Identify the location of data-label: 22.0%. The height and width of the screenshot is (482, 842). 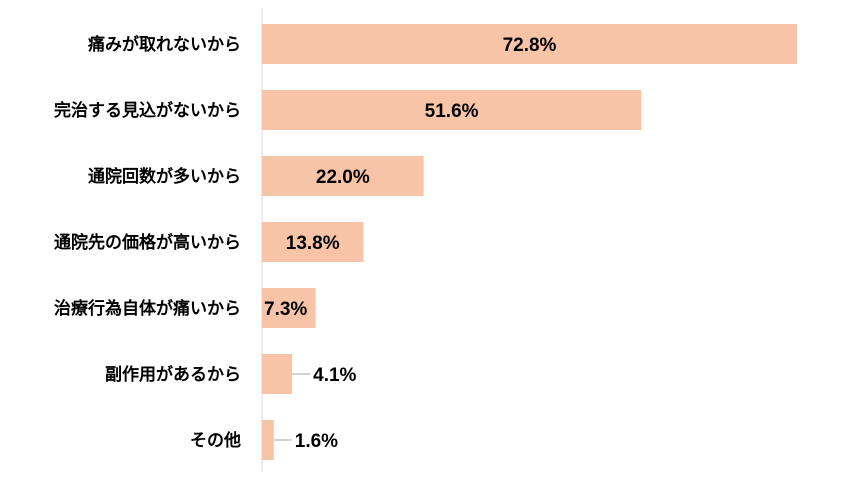
(343, 177).